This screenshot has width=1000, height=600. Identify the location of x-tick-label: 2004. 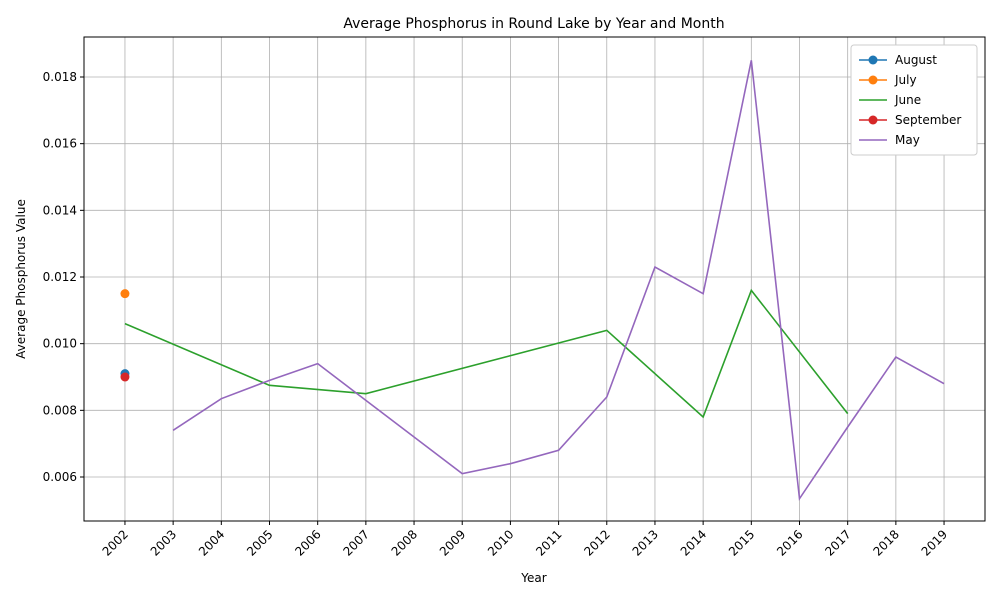
(211, 542).